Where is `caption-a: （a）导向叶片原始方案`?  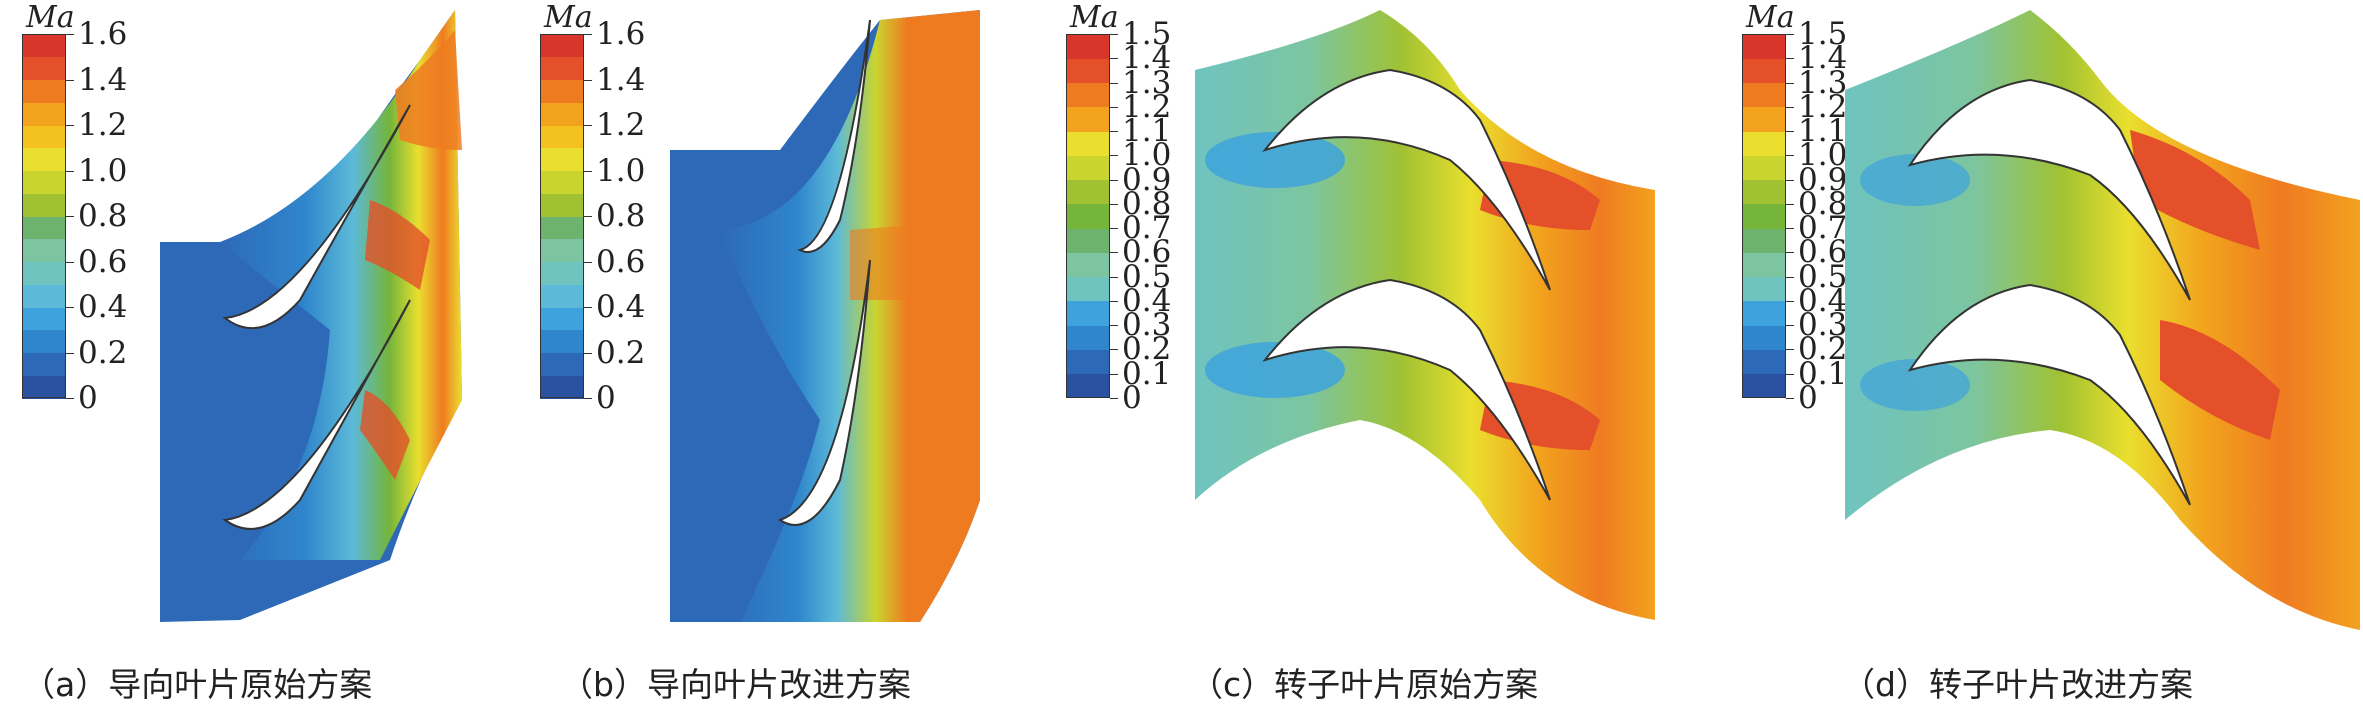
caption-a: （a）导向叶片原始方案 is located at coordinates (197, 684).